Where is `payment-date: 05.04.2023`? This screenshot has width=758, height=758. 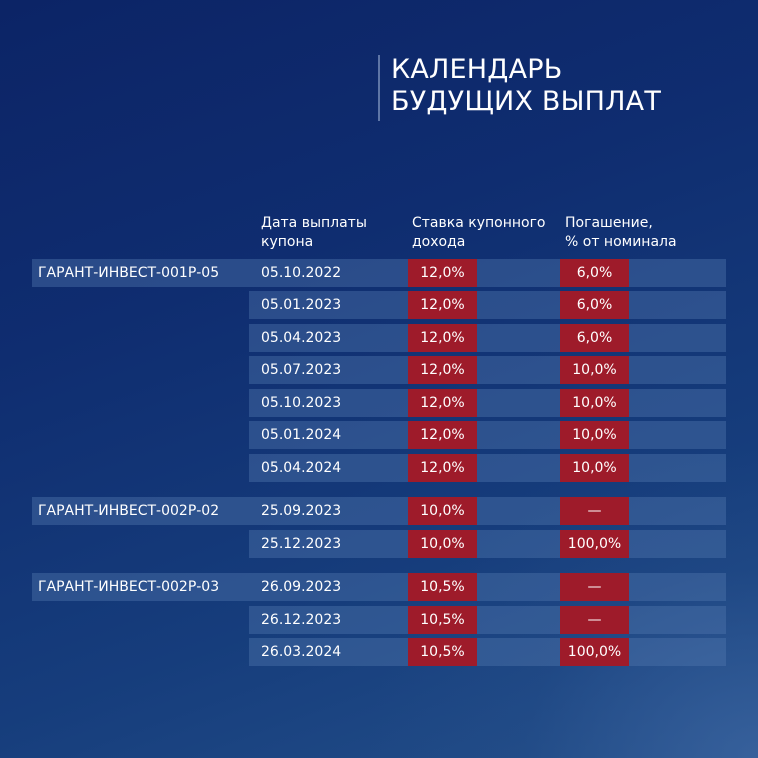 payment-date: 05.04.2023 is located at coordinates (301, 338).